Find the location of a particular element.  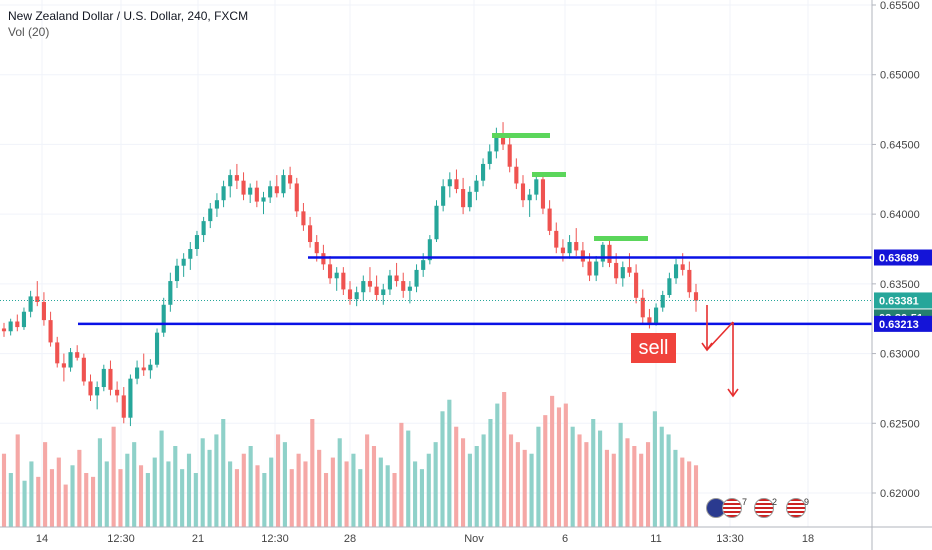

support-price-tag-bg is located at coordinates (903, 323).